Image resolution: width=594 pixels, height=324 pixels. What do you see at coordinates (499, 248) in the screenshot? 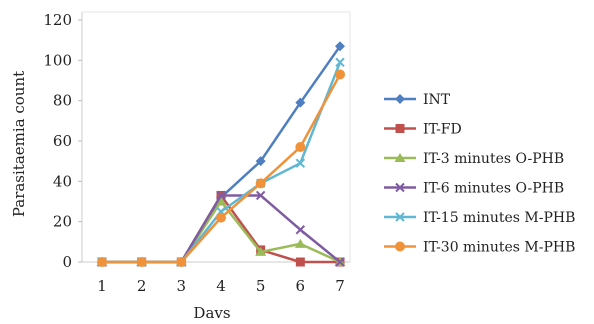
I see `legend-label: IT-30 minutes M-PHB` at bounding box center [499, 248].